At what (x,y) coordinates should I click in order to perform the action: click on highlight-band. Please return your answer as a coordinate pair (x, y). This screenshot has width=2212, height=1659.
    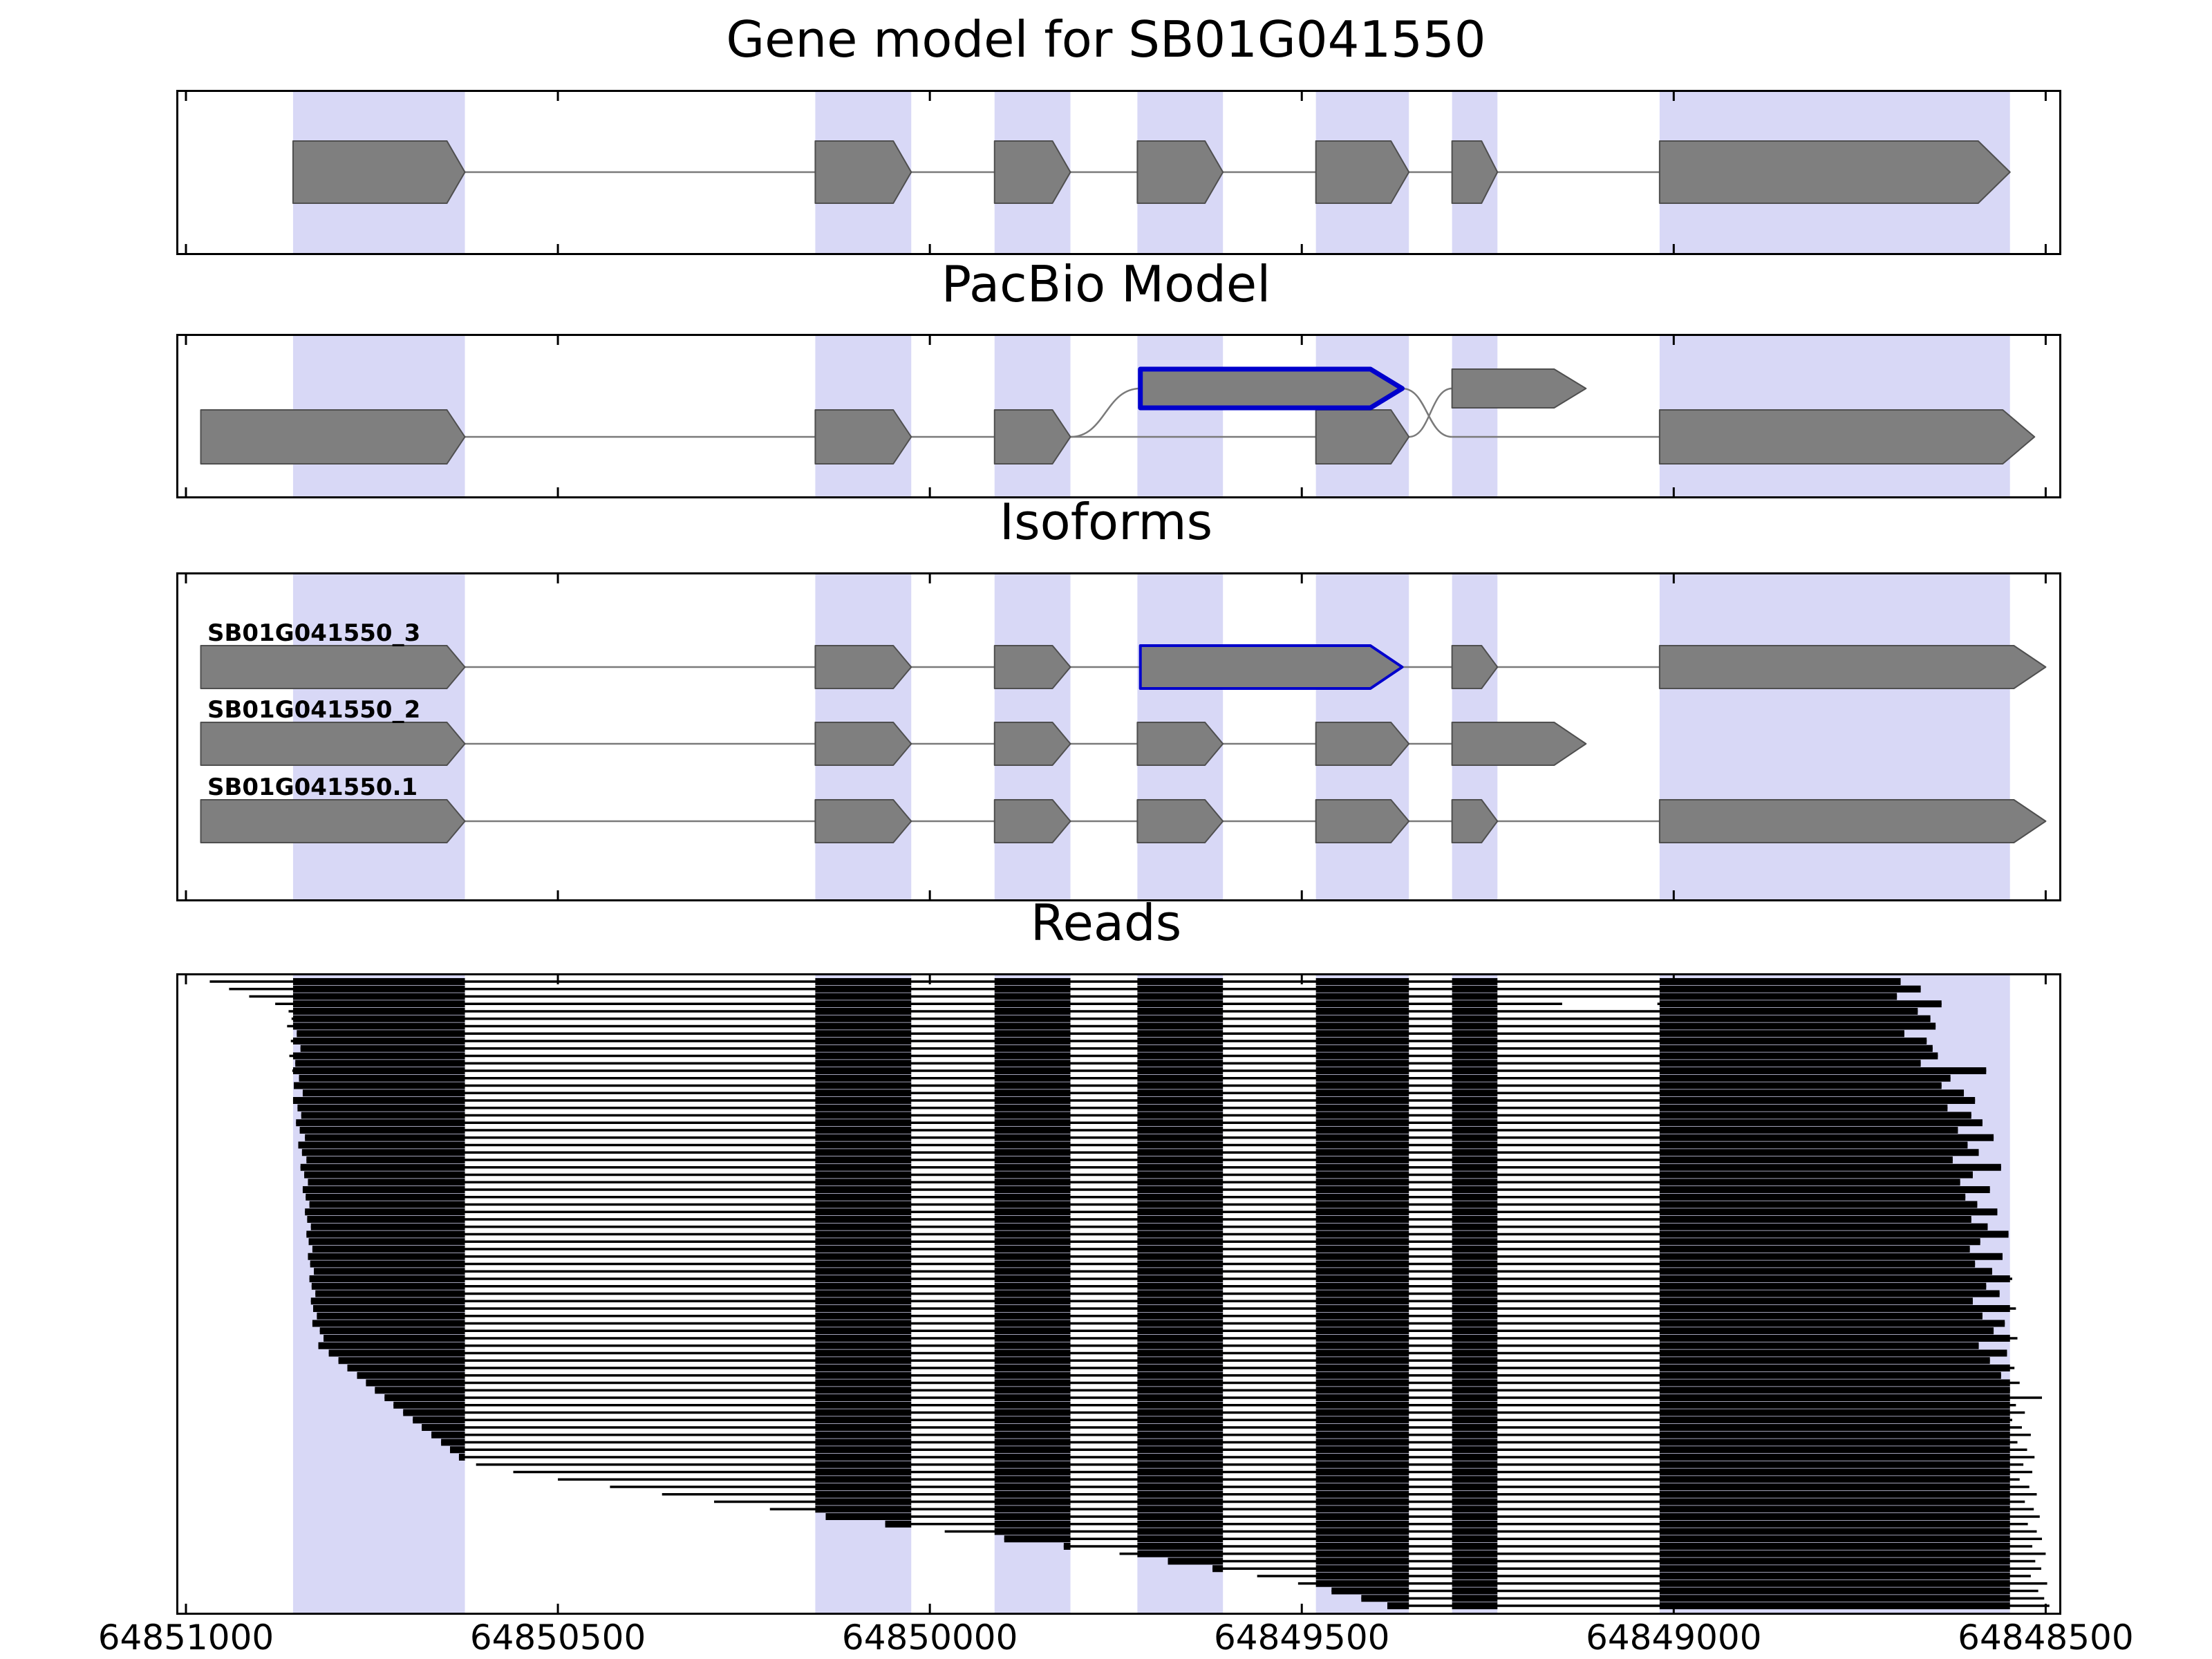
    Looking at the image, I should click on (1475, 416).